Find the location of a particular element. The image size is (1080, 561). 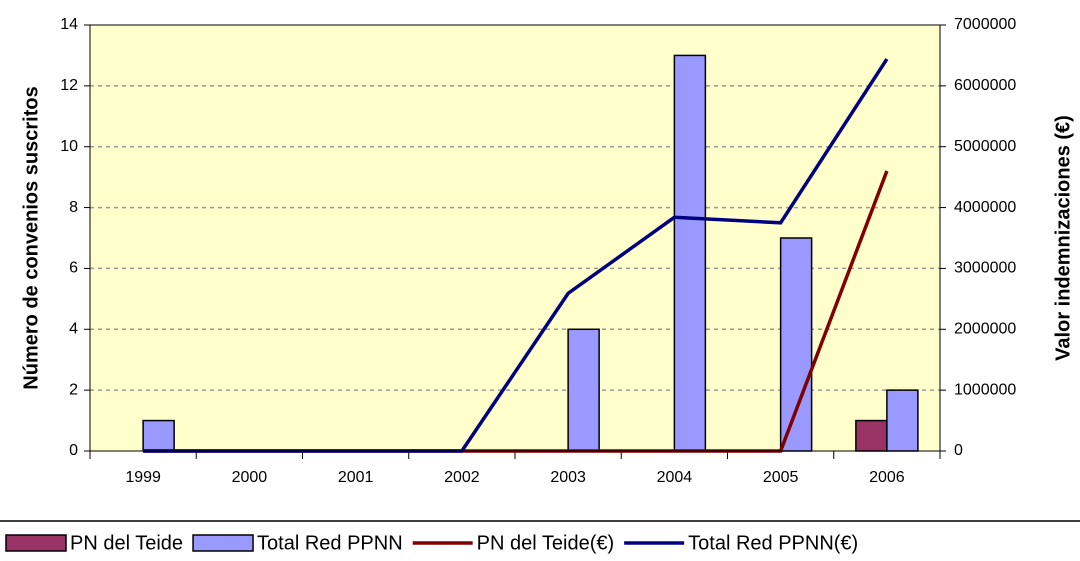

y2-tick-label: 4000000 is located at coordinates (985, 207).